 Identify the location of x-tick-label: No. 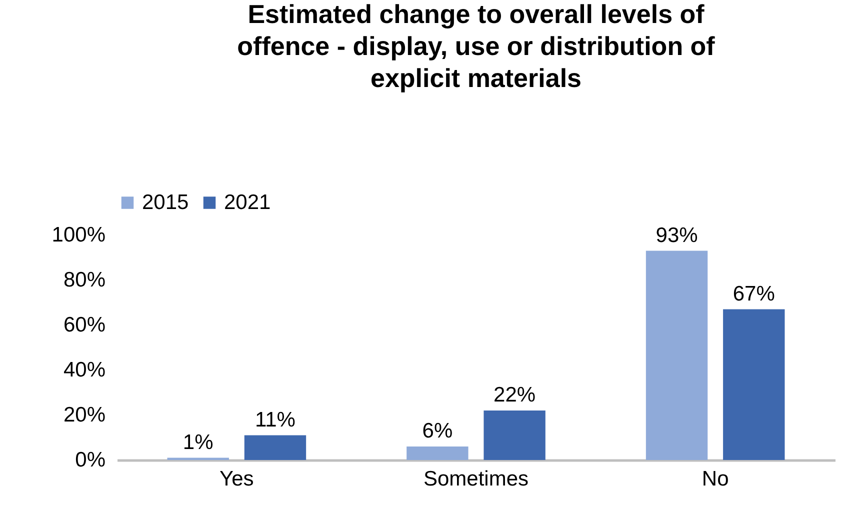
(715, 479).